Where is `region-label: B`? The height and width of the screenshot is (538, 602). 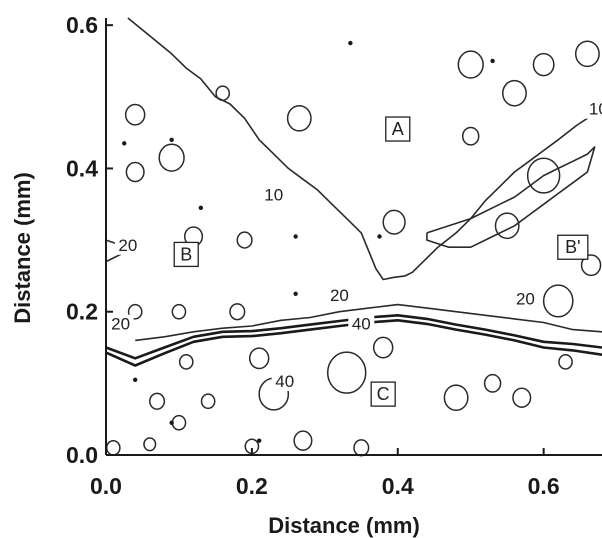
region-label: B is located at coordinates (186, 254).